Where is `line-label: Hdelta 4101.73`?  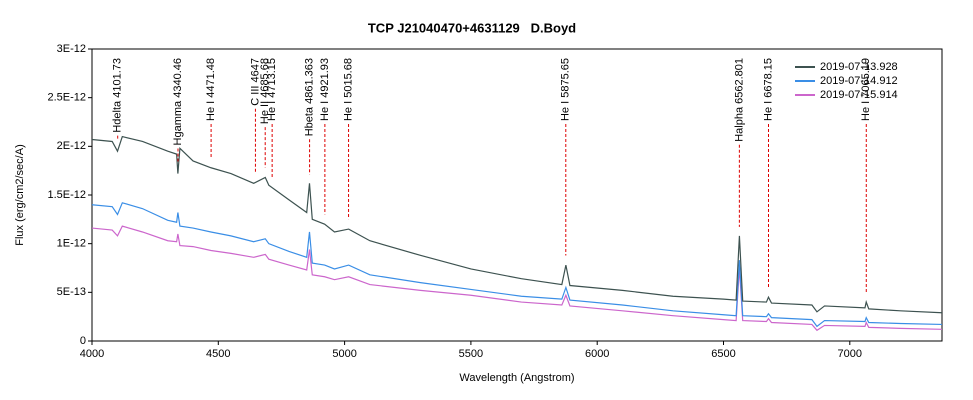 line-label: Hdelta 4101.73 is located at coordinates (118, 95).